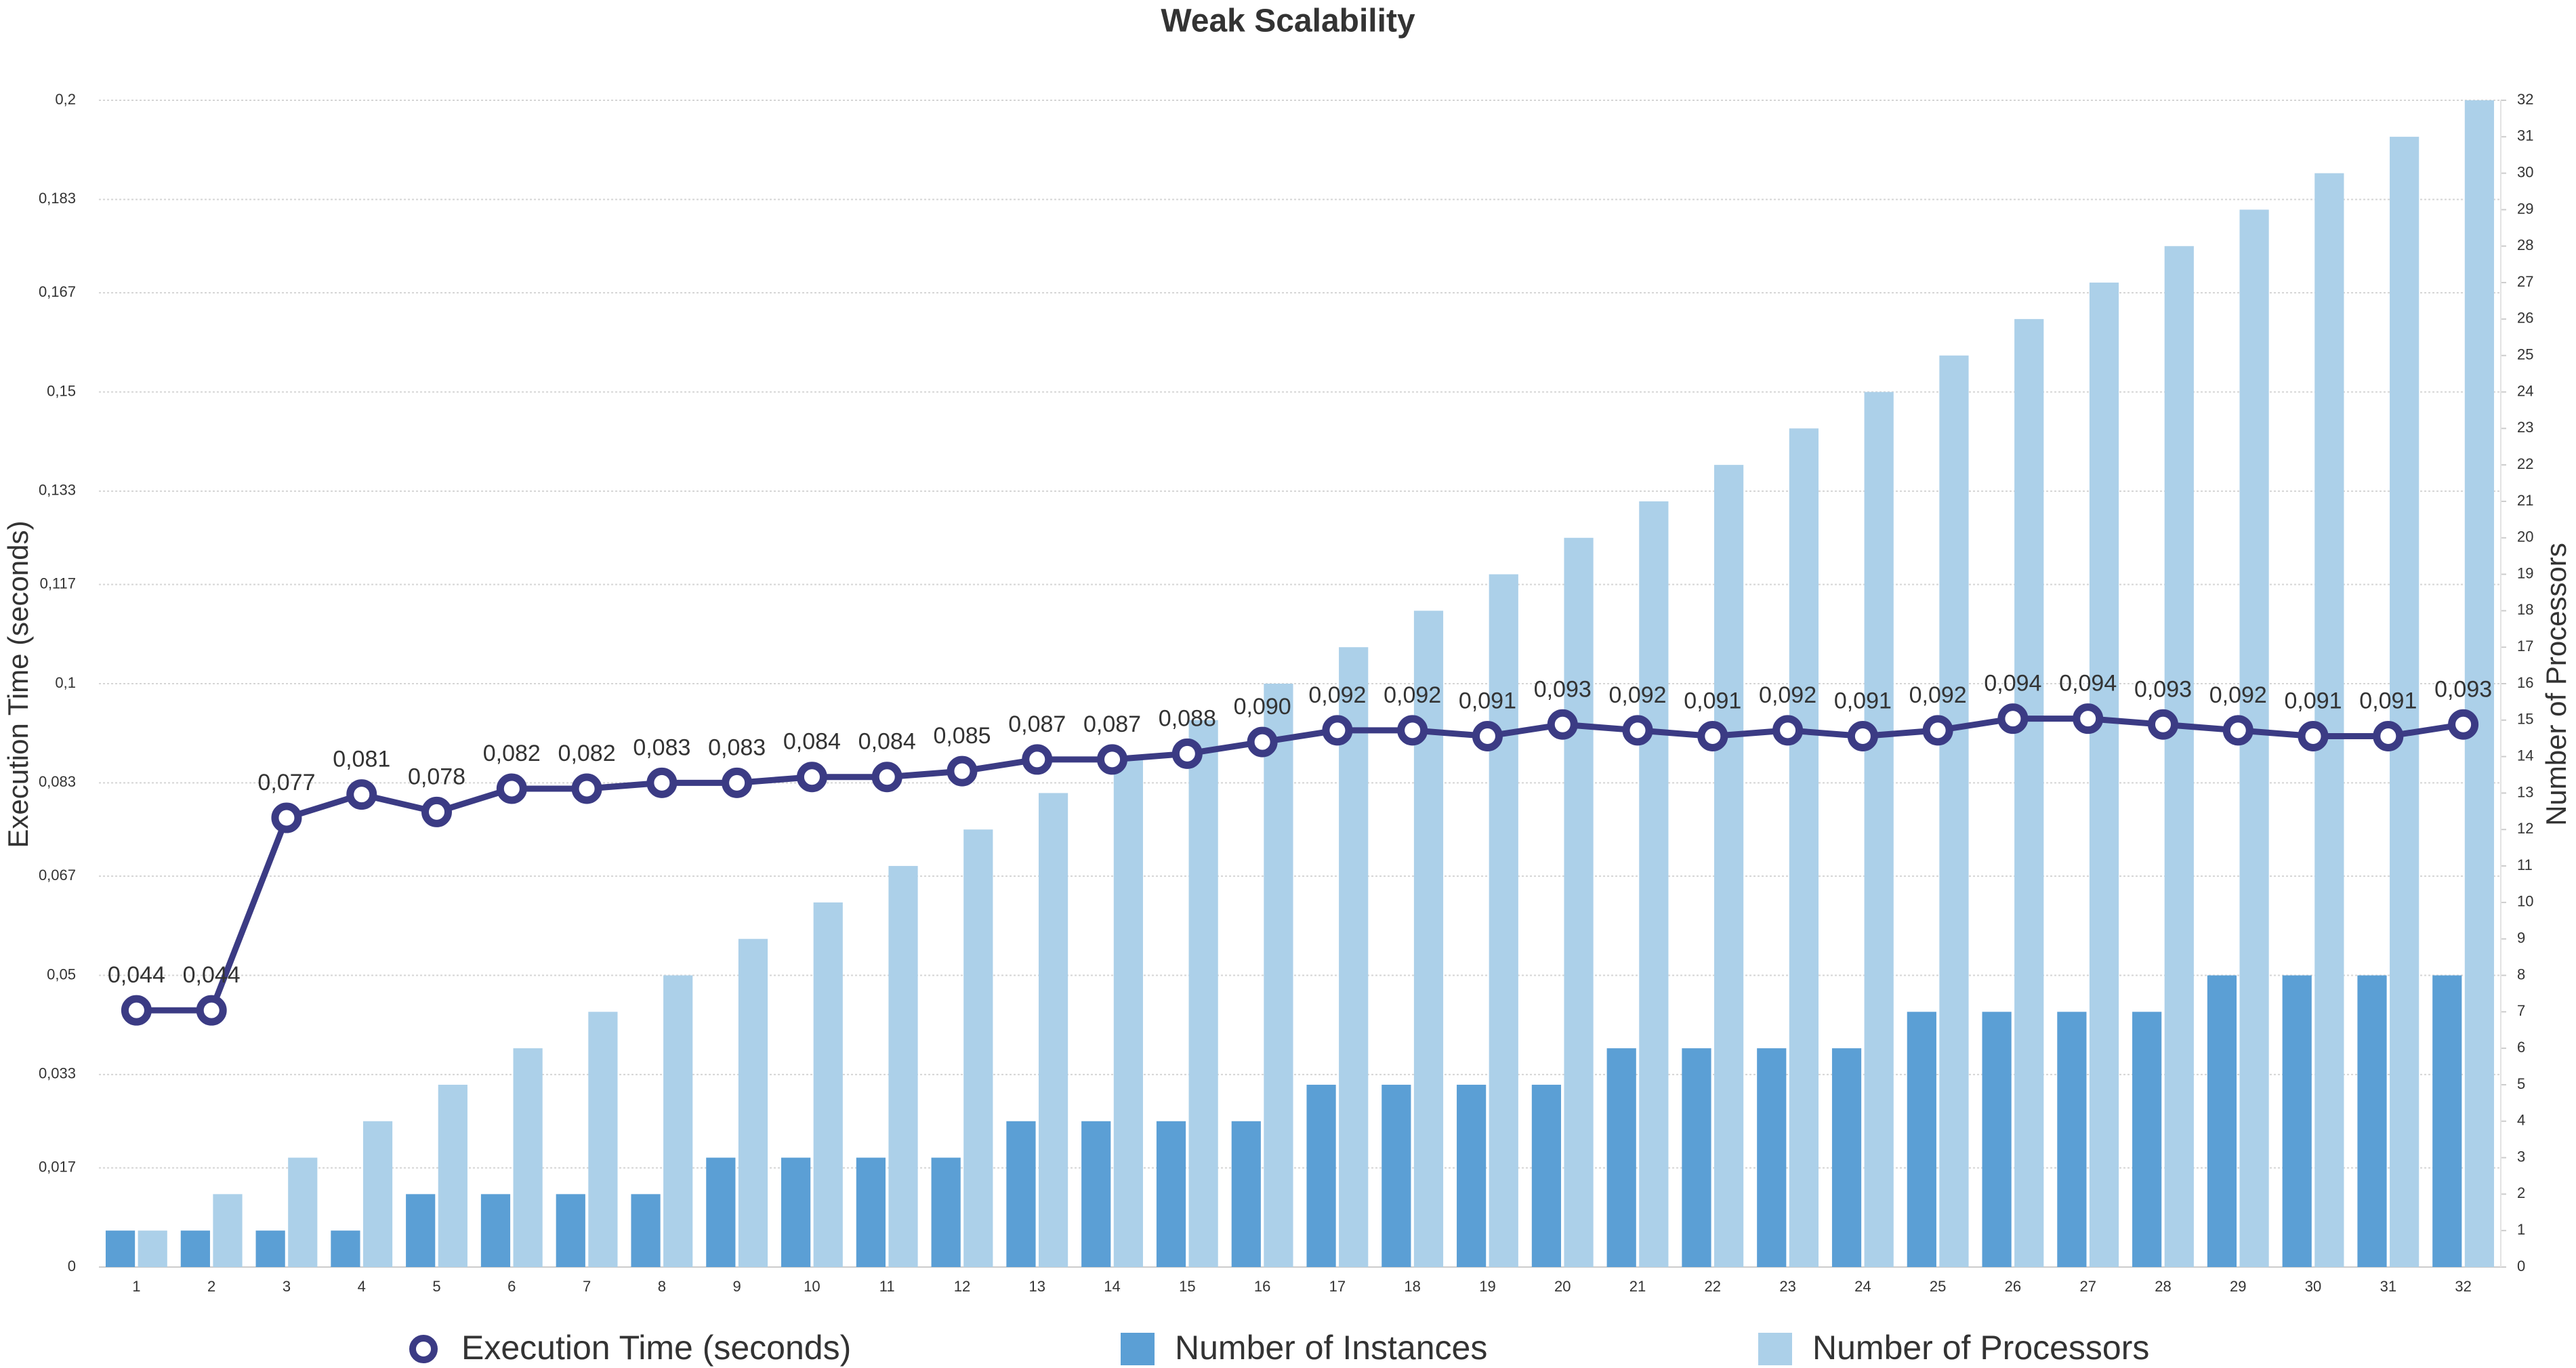 The image size is (2576, 1368). What do you see at coordinates (2521, 1156) in the screenshot?
I see `y2-tick-label: 3` at bounding box center [2521, 1156].